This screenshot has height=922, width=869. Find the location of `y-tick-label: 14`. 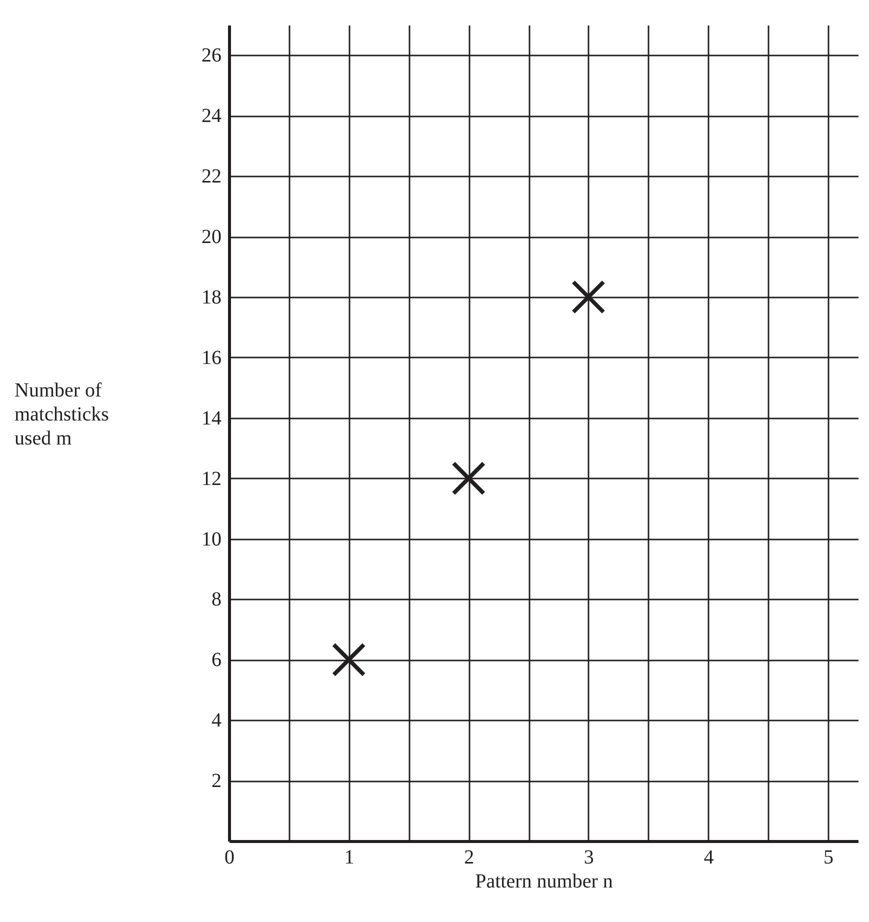

y-tick-label: 14 is located at coordinates (212, 418).